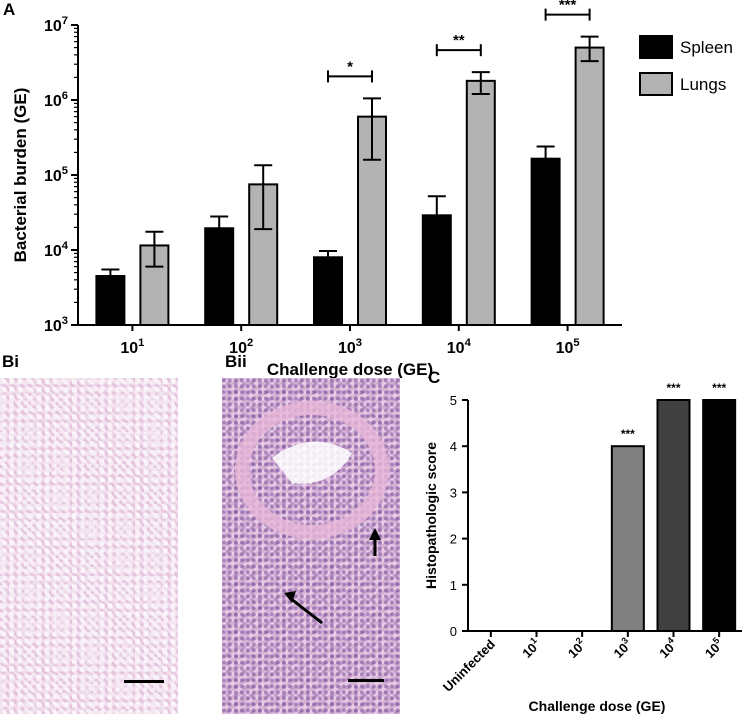 The width and height of the screenshot is (750, 714). Describe the element at coordinates (56, 175) in the screenshot. I see `y-tick-label: 10⁵` at that location.